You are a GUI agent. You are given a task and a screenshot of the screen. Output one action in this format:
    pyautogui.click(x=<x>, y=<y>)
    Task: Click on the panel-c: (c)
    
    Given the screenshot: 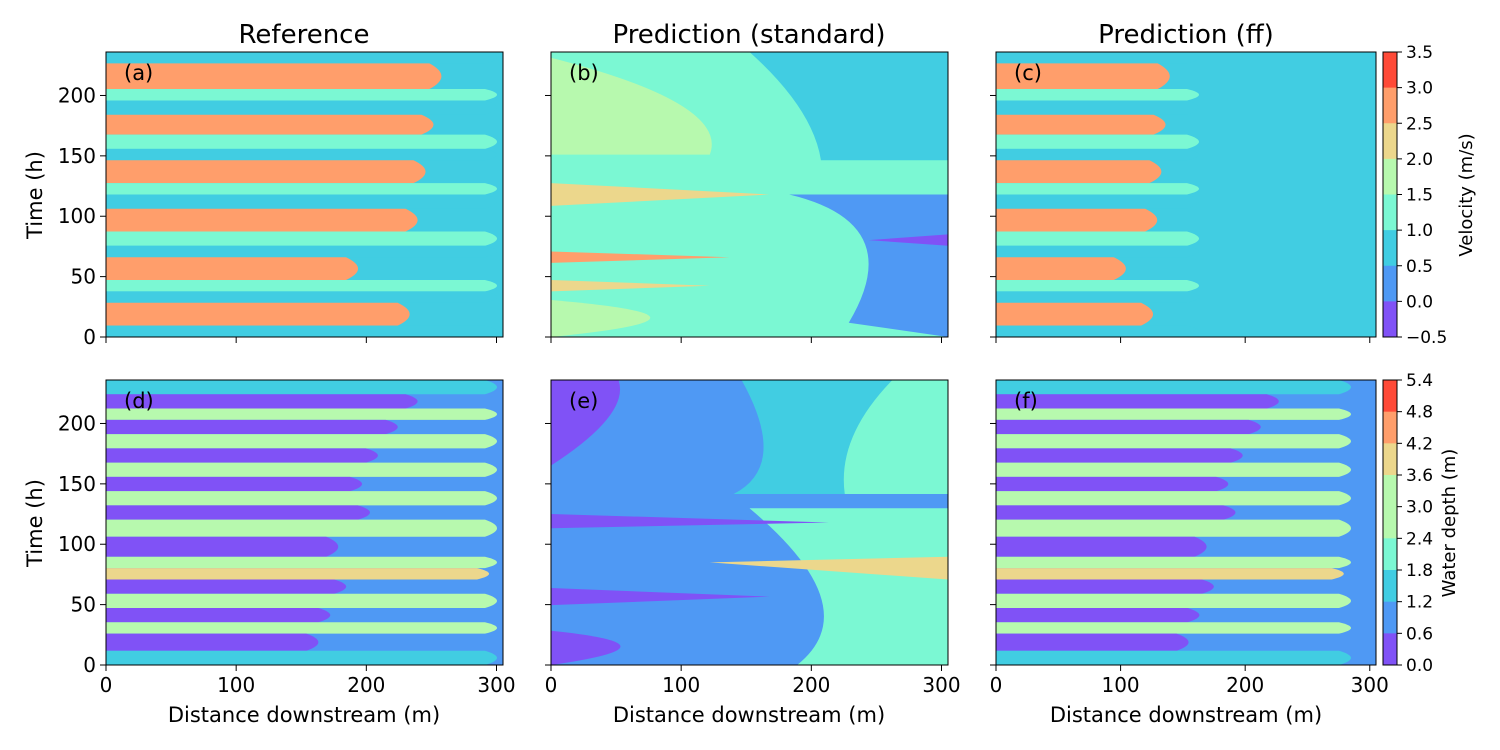 What is the action you would take?
    pyautogui.click(x=1183, y=197)
    